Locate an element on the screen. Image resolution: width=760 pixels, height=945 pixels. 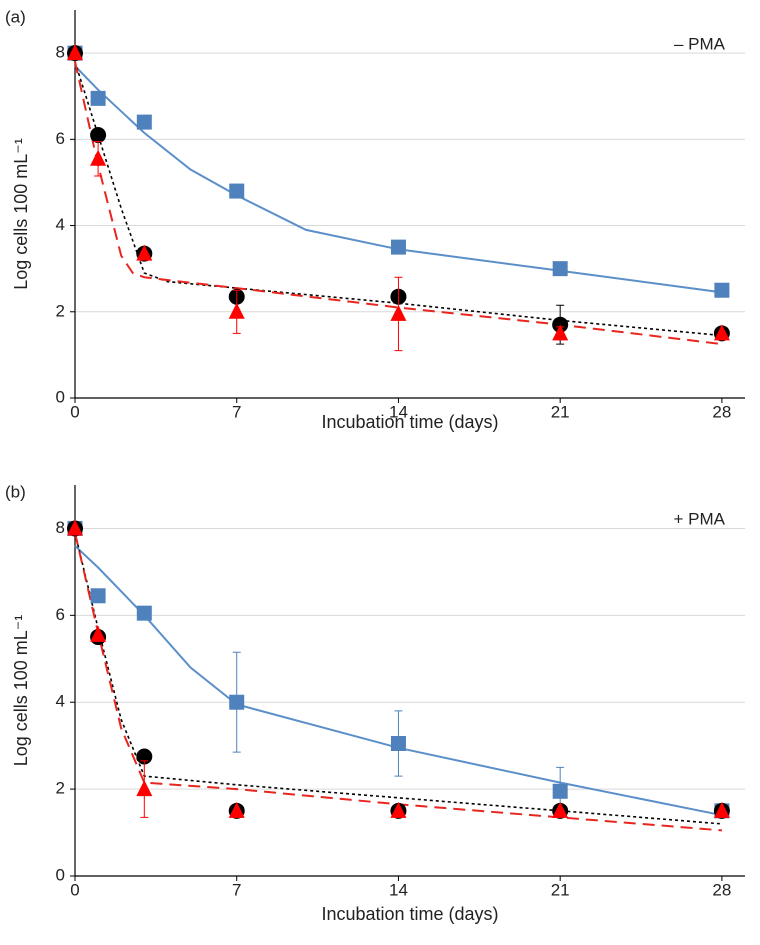
annotation: – PMA is located at coordinates (700, 43).